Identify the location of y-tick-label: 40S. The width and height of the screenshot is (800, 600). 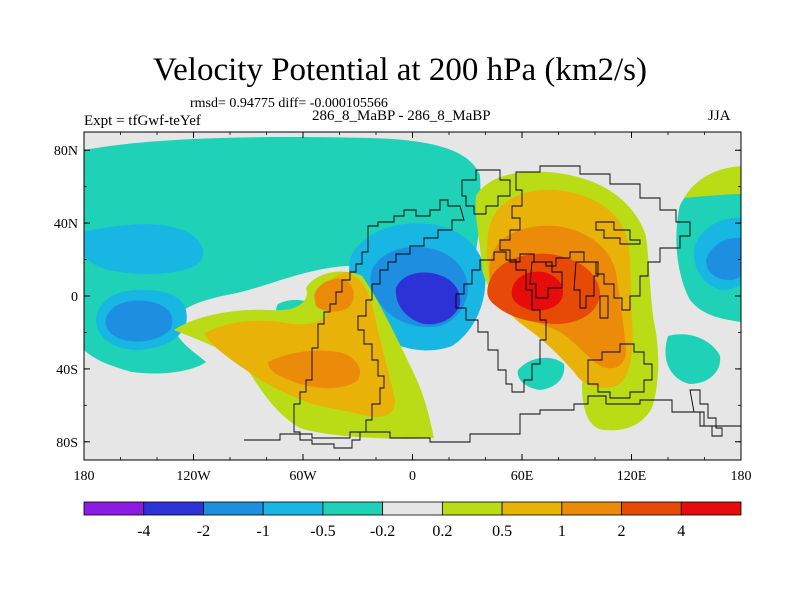
(67, 370).